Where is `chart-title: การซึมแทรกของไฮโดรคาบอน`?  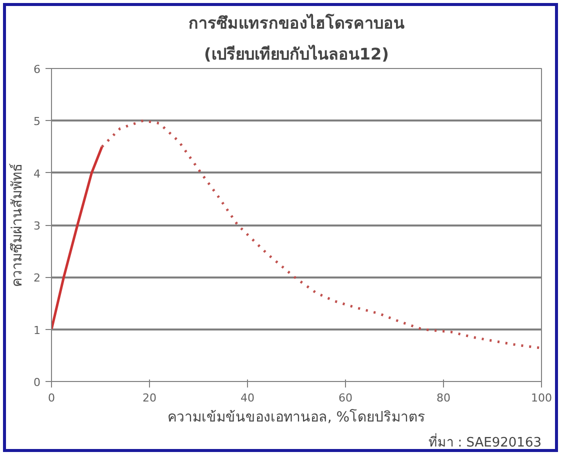 chart-title: การซึมแทรกของไฮโดรคาบอน is located at coordinates (296, 22).